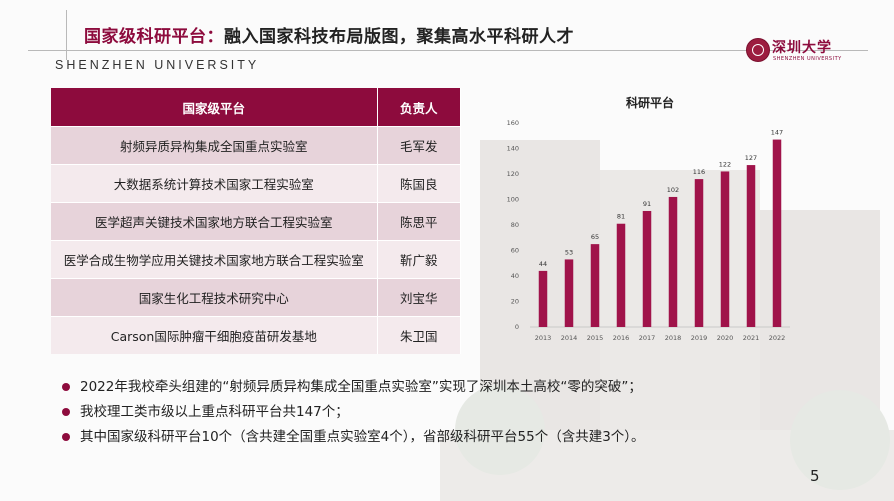 This screenshot has height=501, width=894. Describe the element at coordinates (777, 338) in the screenshot. I see `x-tick-label: 2022` at that location.